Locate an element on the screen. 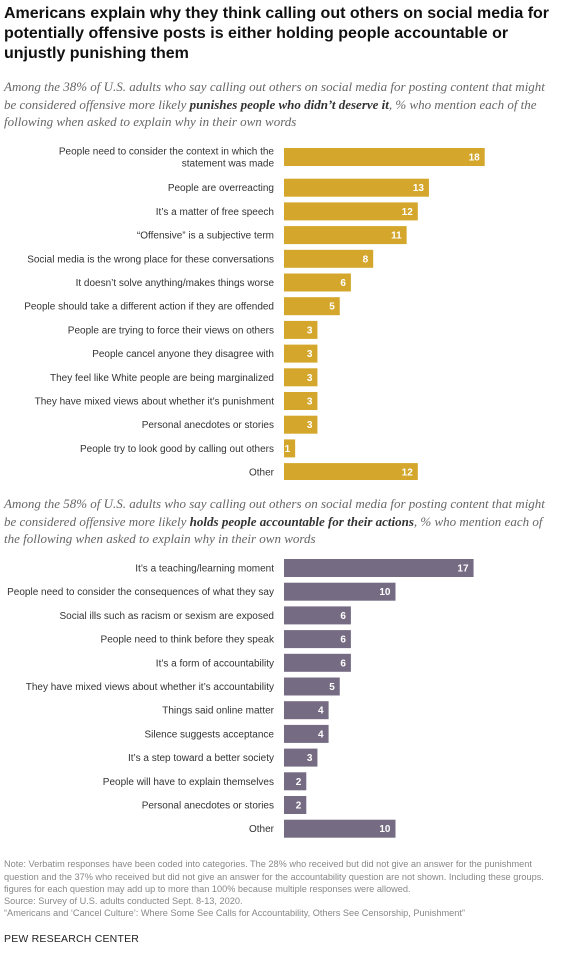 This screenshot has height=964, width=568. category-label: People will have to explain themselves is located at coordinates (188, 782).